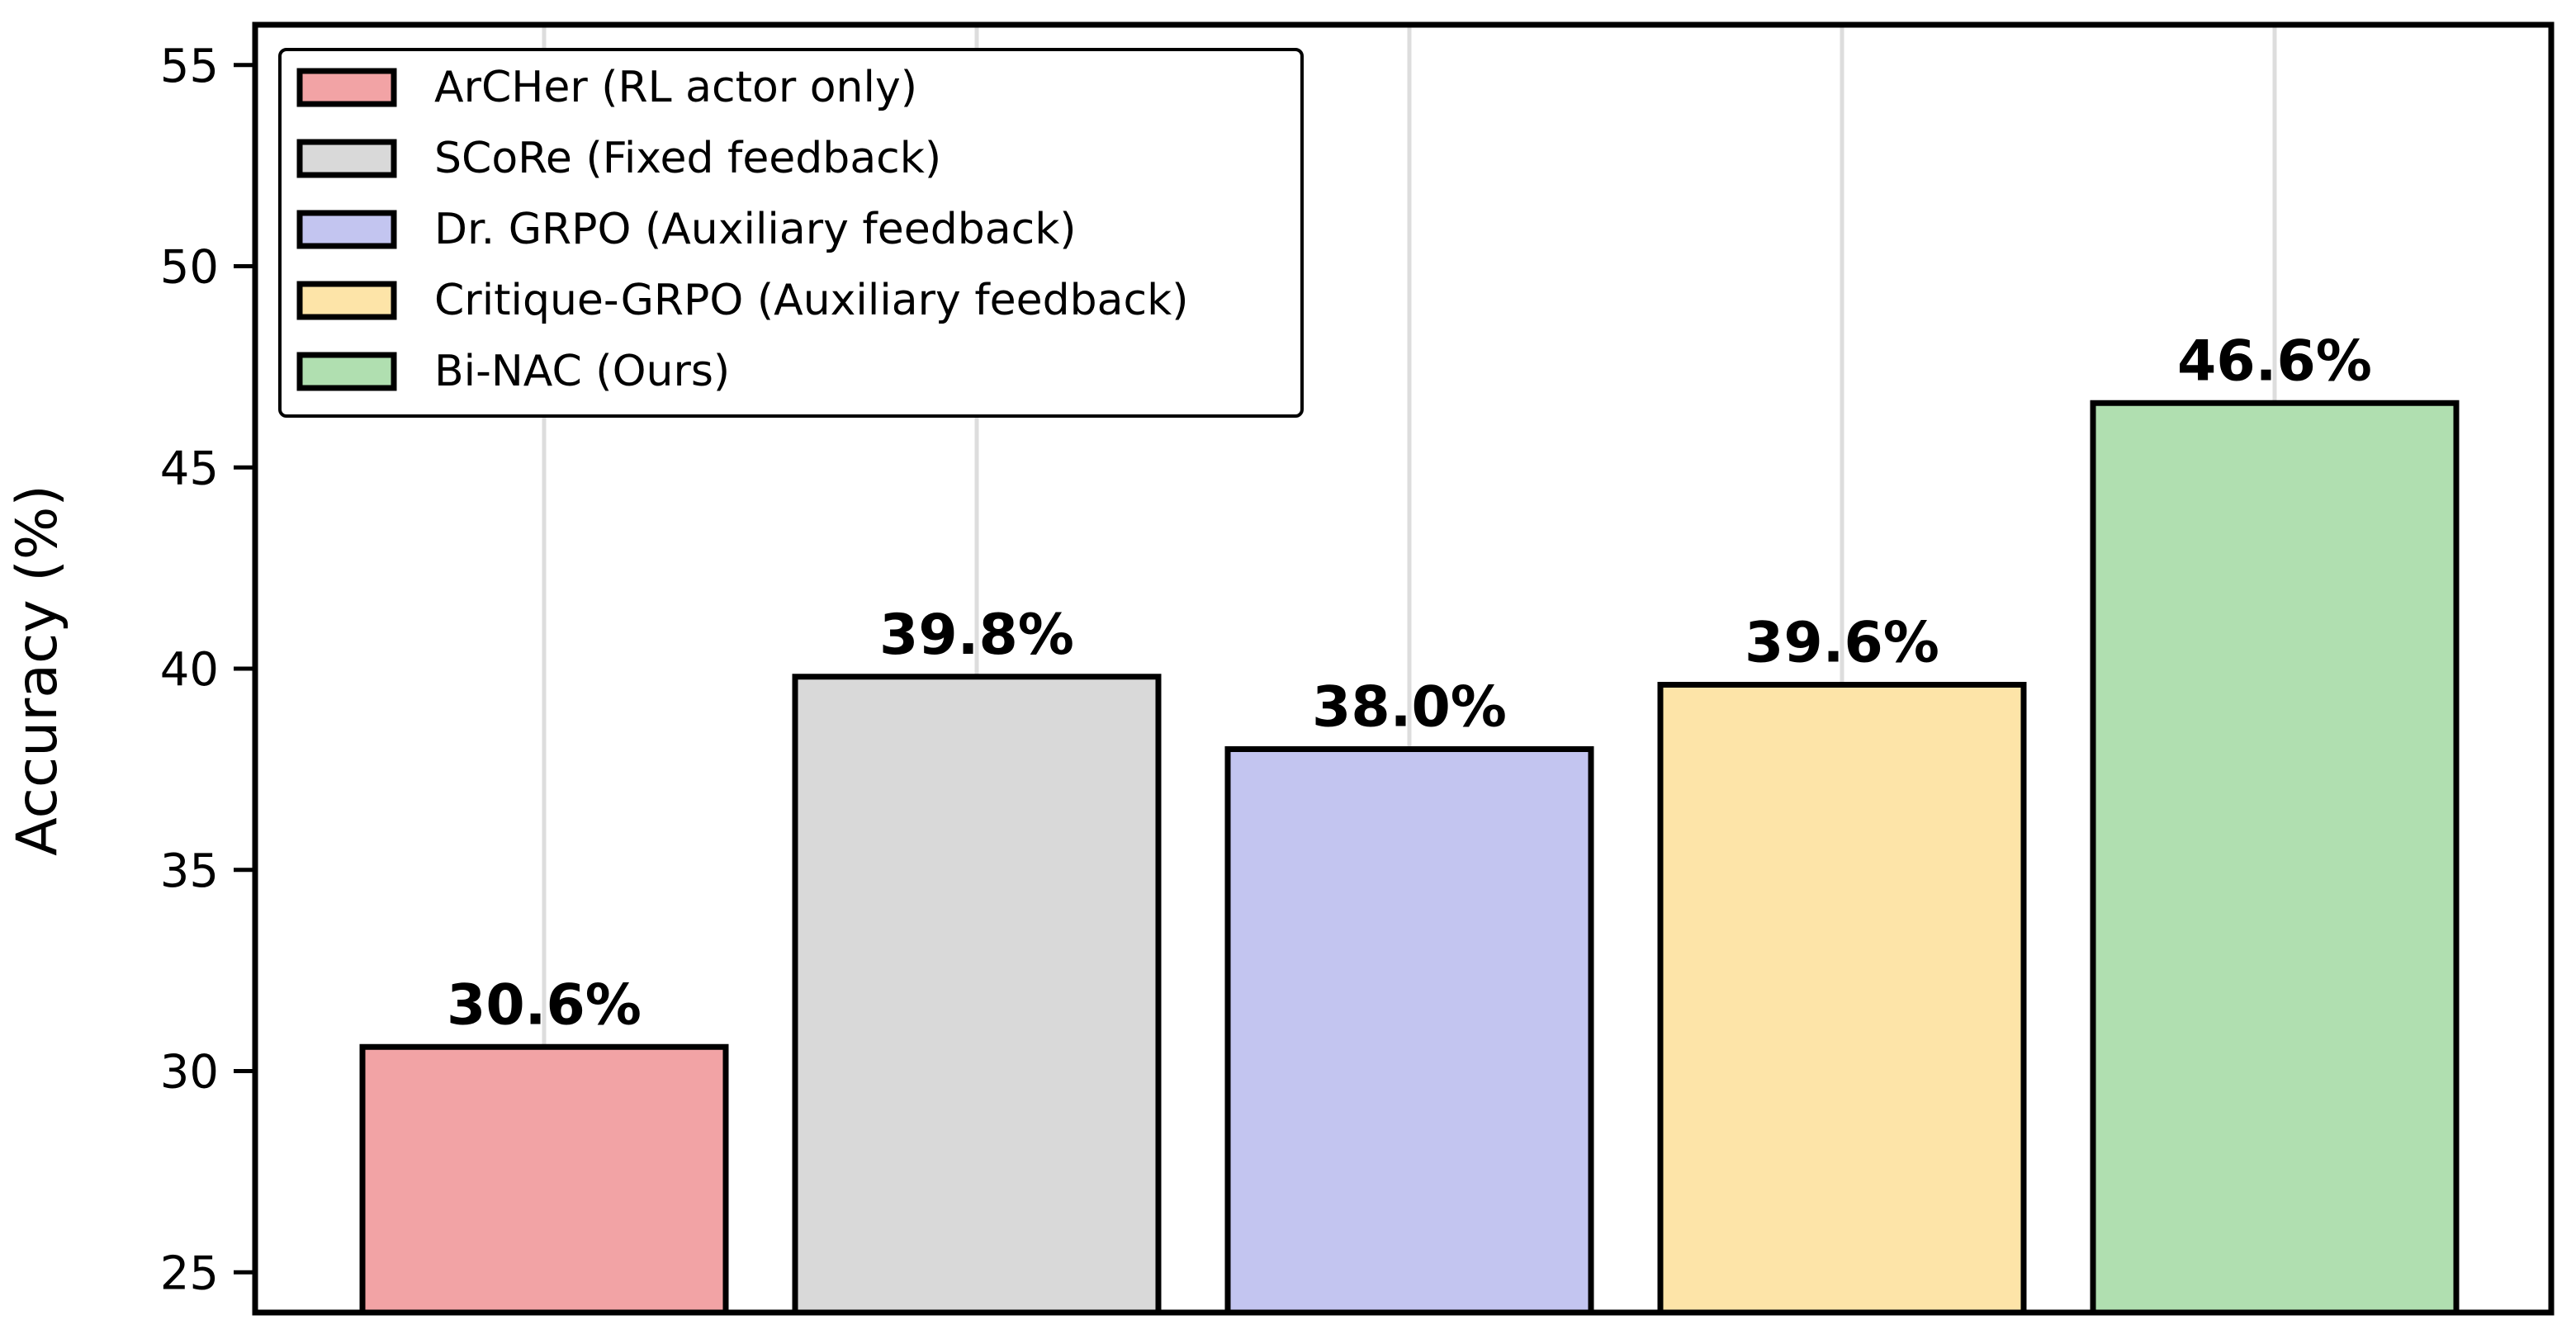 The height and width of the screenshot is (1334, 2576). What do you see at coordinates (544, 1005) in the screenshot?
I see `bar-value-label-1: 30.6%` at bounding box center [544, 1005].